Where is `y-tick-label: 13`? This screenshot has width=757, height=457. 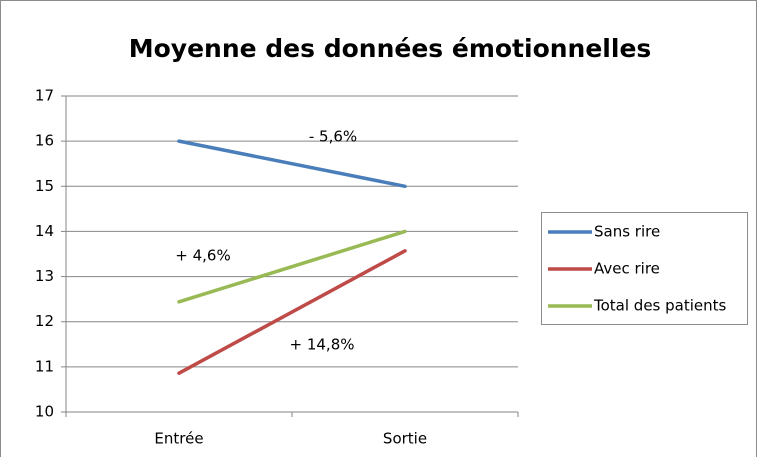 y-tick-label: 13 is located at coordinates (44, 276).